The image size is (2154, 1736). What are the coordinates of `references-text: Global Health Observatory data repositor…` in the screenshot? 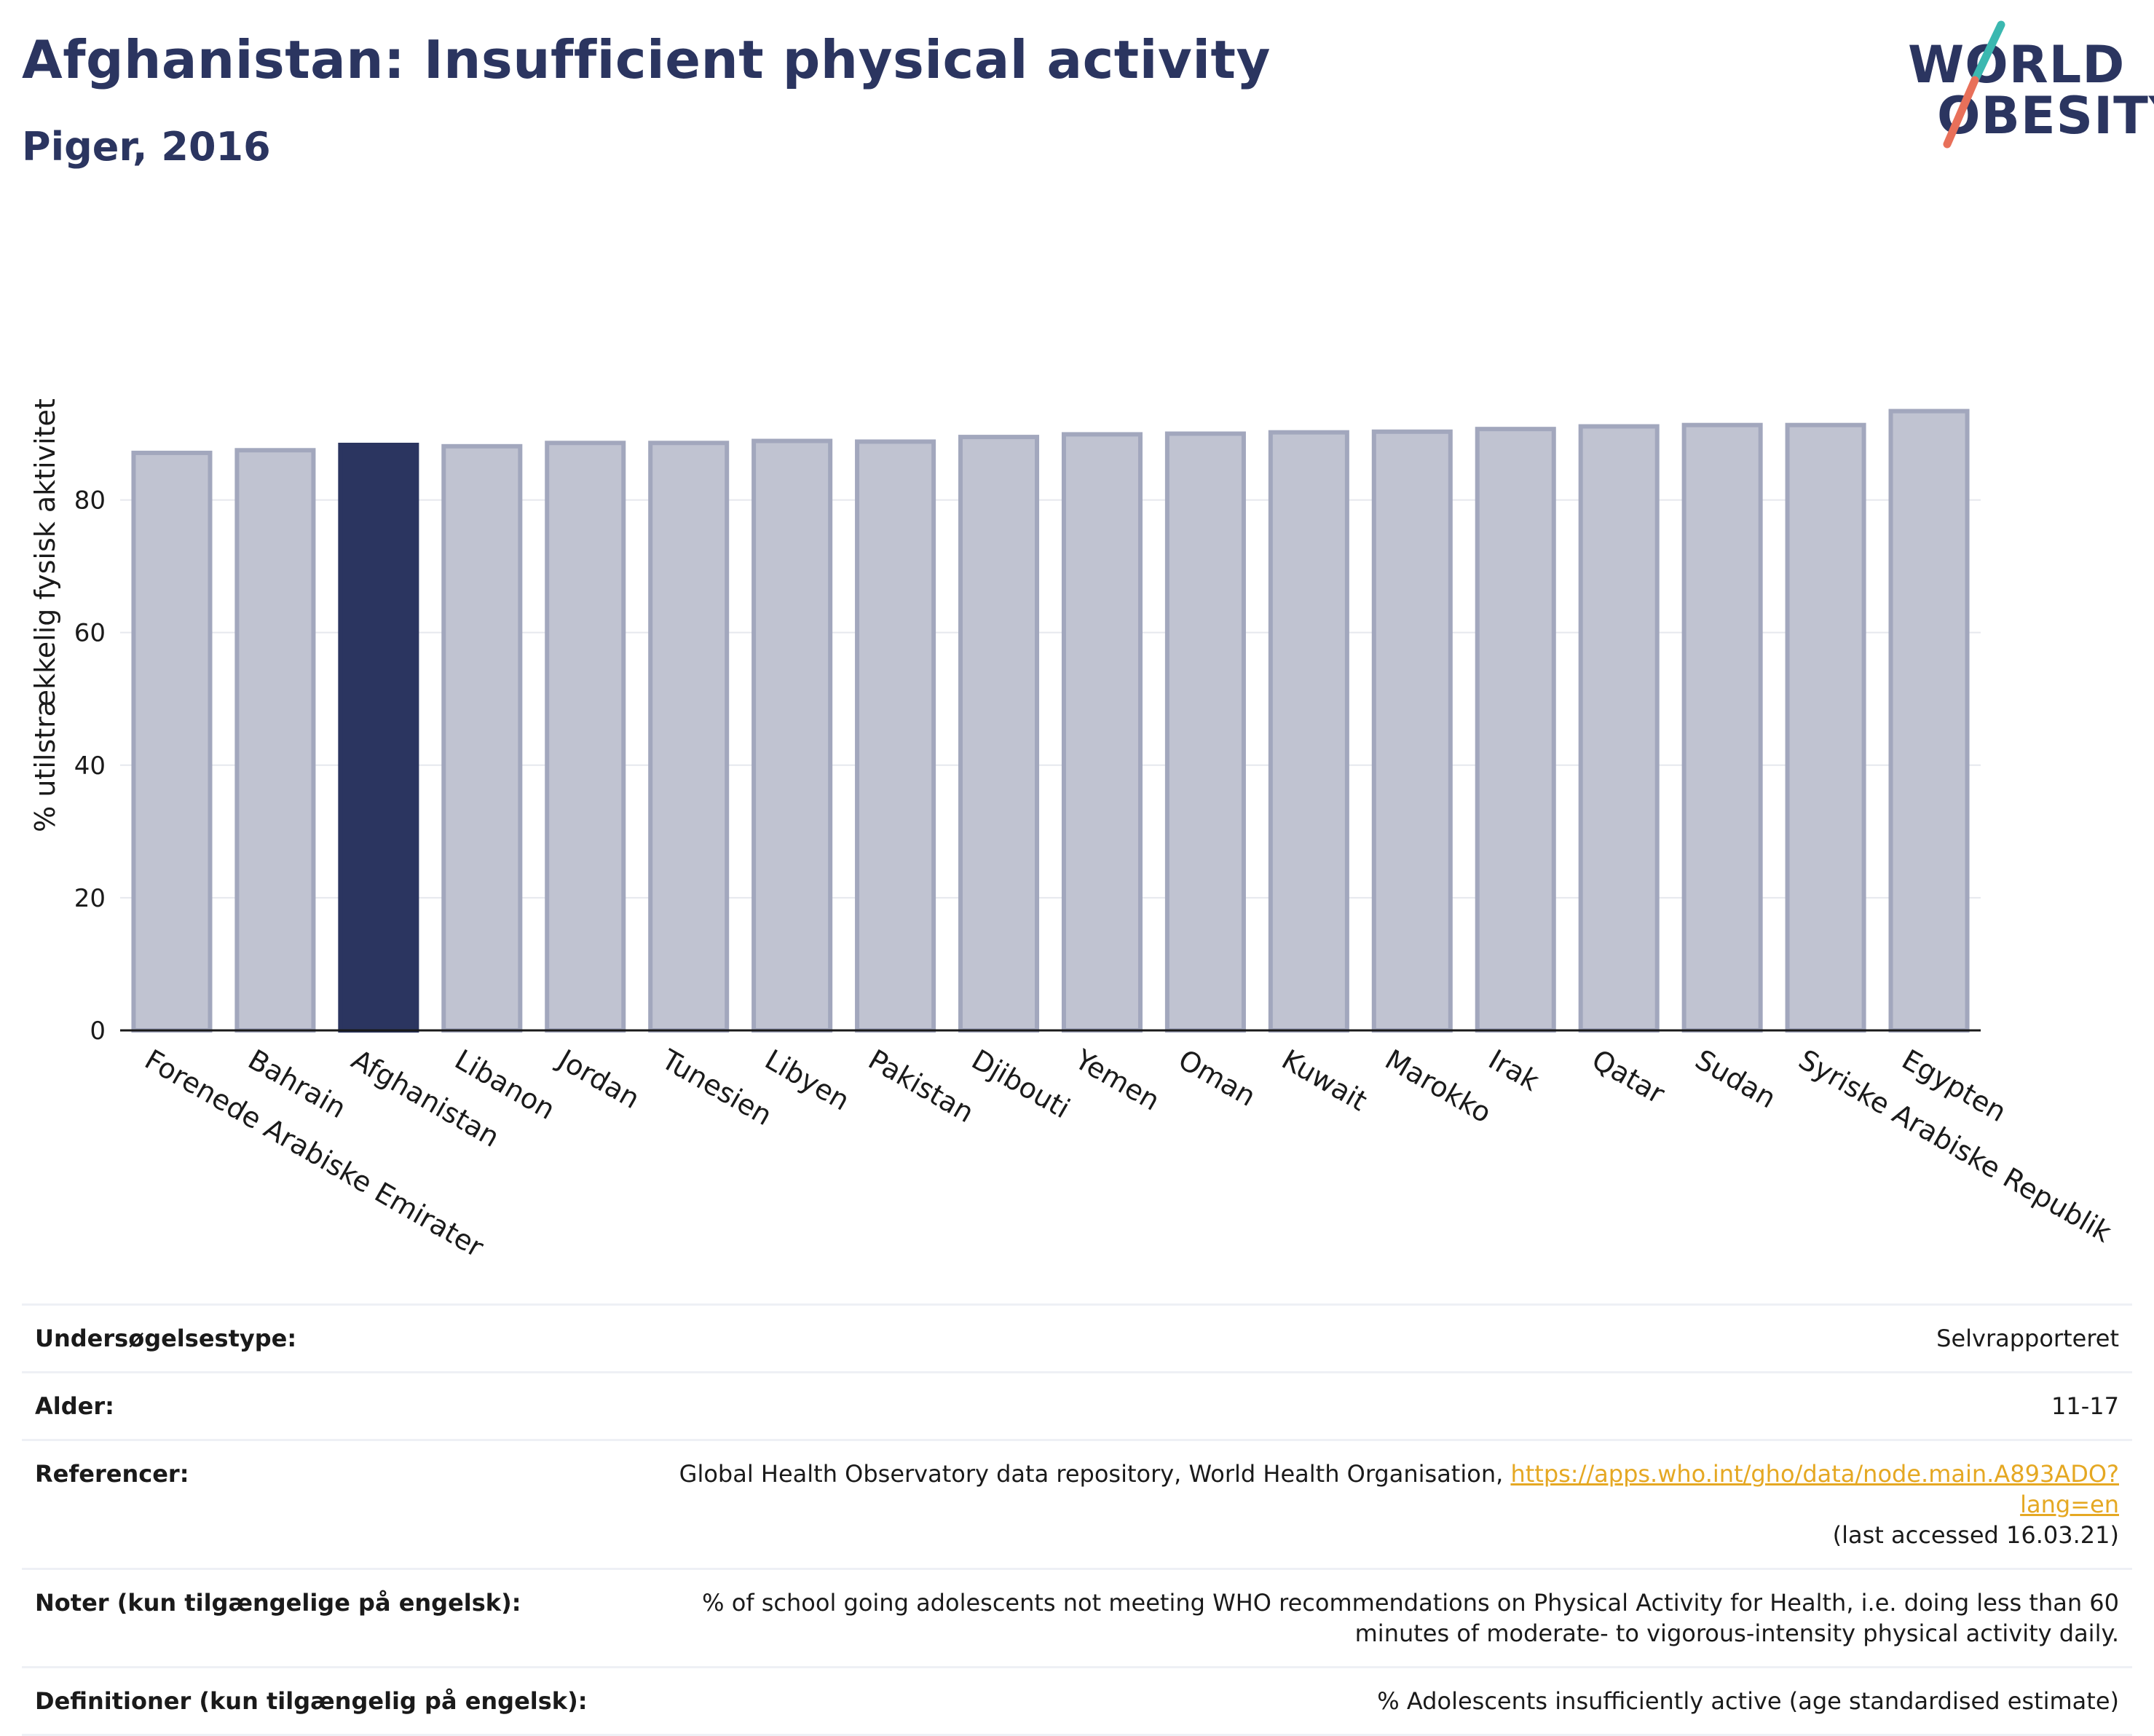 It's located at (1095, 1474).